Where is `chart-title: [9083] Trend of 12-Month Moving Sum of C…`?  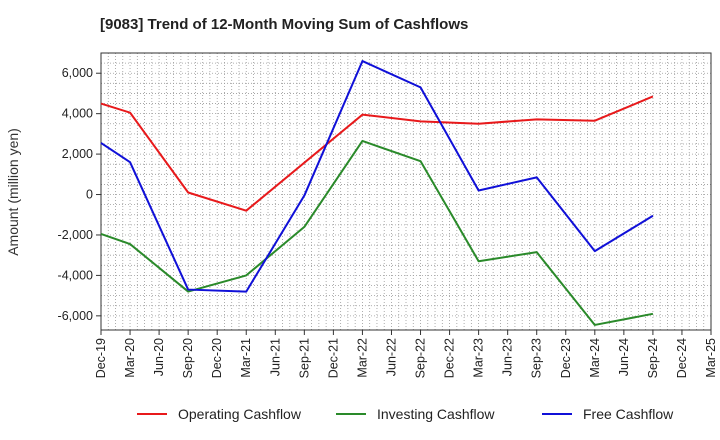
chart-title: [9083] Trend of 12-Month Moving Sum of C… is located at coordinates (284, 24).